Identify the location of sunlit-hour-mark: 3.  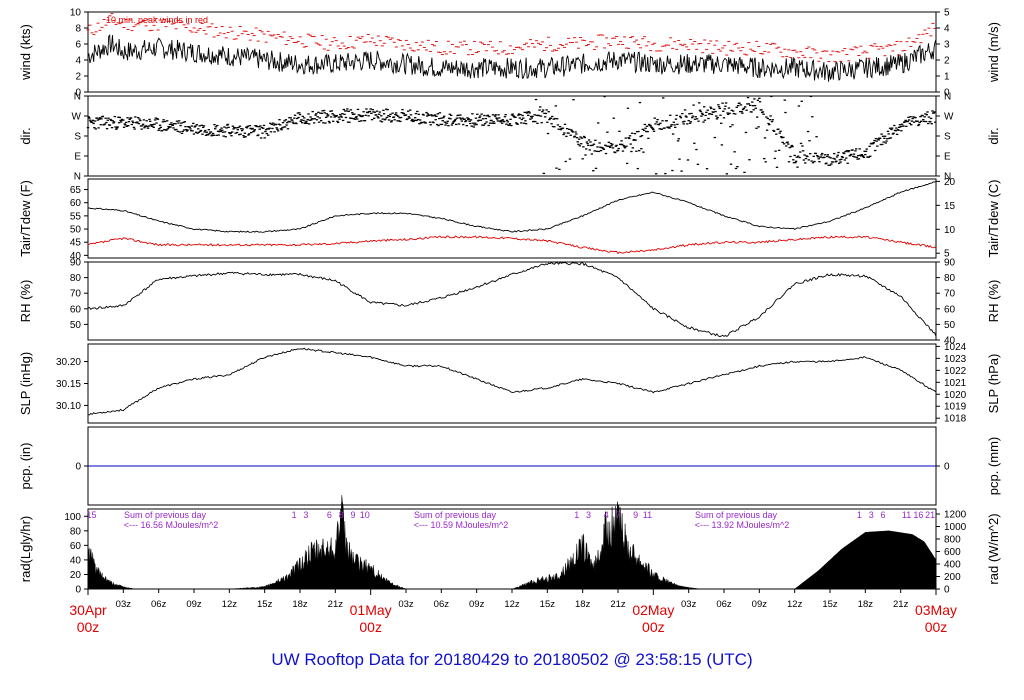
(305, 515).